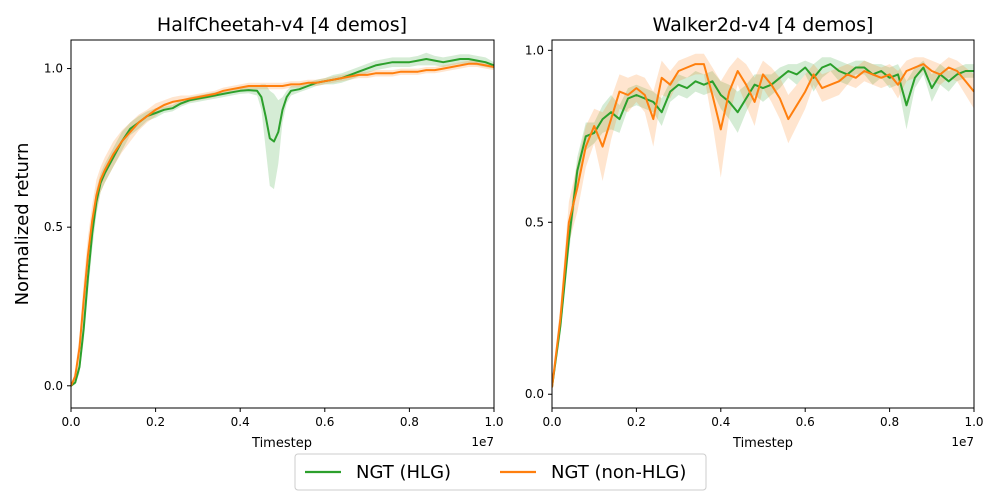 The image size is (1000, 500). Describe the element at coordinates (282, 25) in the screenshot. I see `chart-title: HalfCheetah-v4 [4 demos]` at that location.